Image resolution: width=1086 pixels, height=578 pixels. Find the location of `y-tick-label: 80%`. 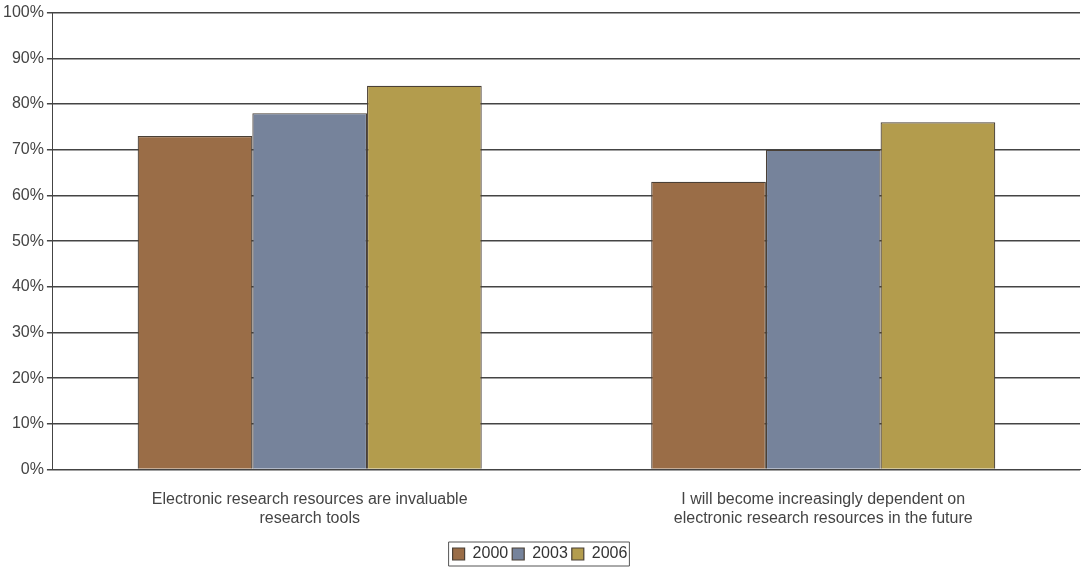

y-tick-label: 80% is located at coordinates (27, 103).